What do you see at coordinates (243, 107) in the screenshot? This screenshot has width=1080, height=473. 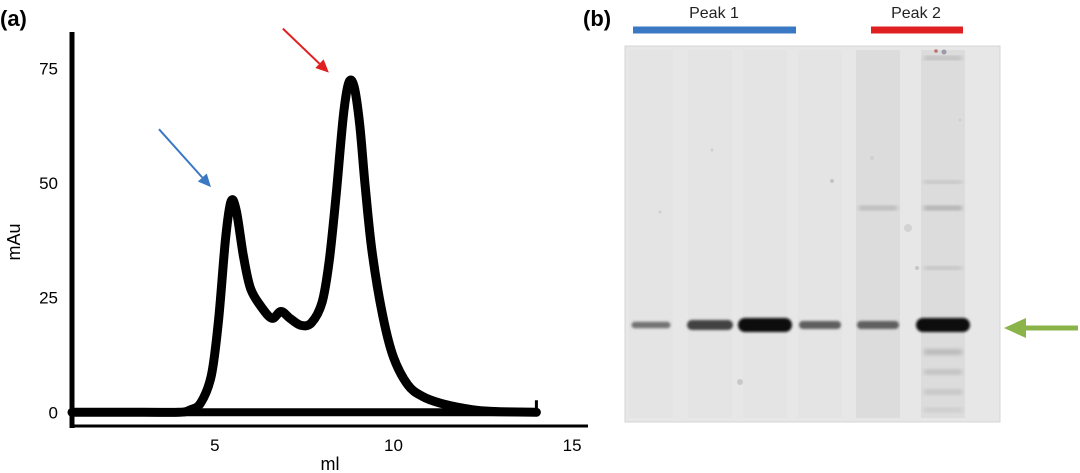 I see `peak-arrows` at bounding box center [243, 107].